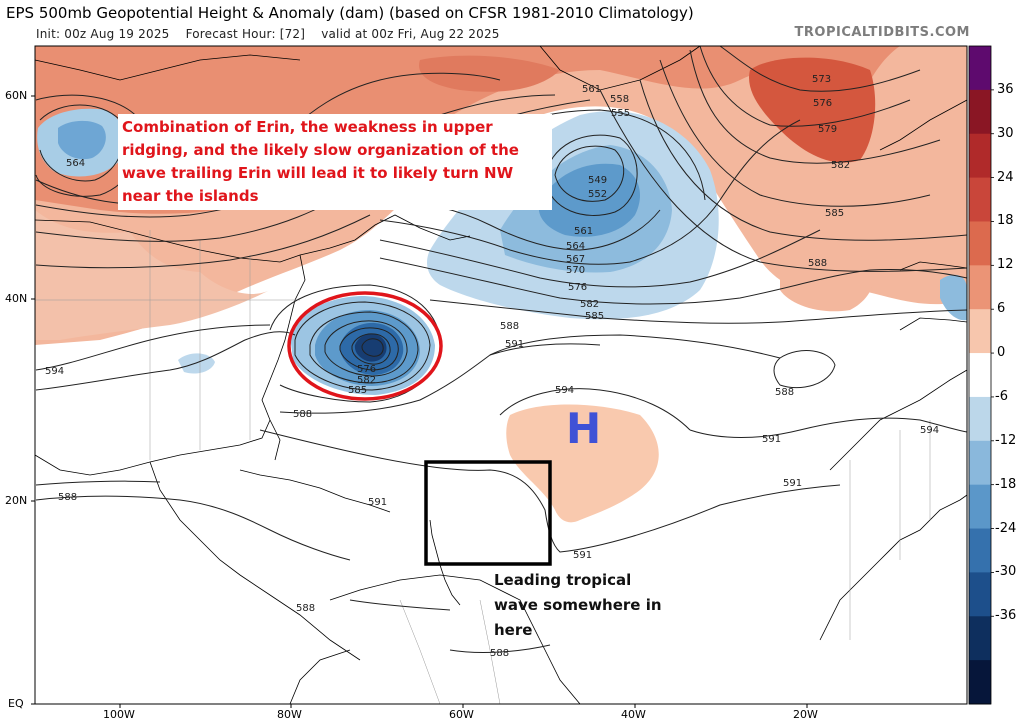 The width and height of the screenshot is (1024, 724). I want to click on wave-highlight-box, so click(488, 513).